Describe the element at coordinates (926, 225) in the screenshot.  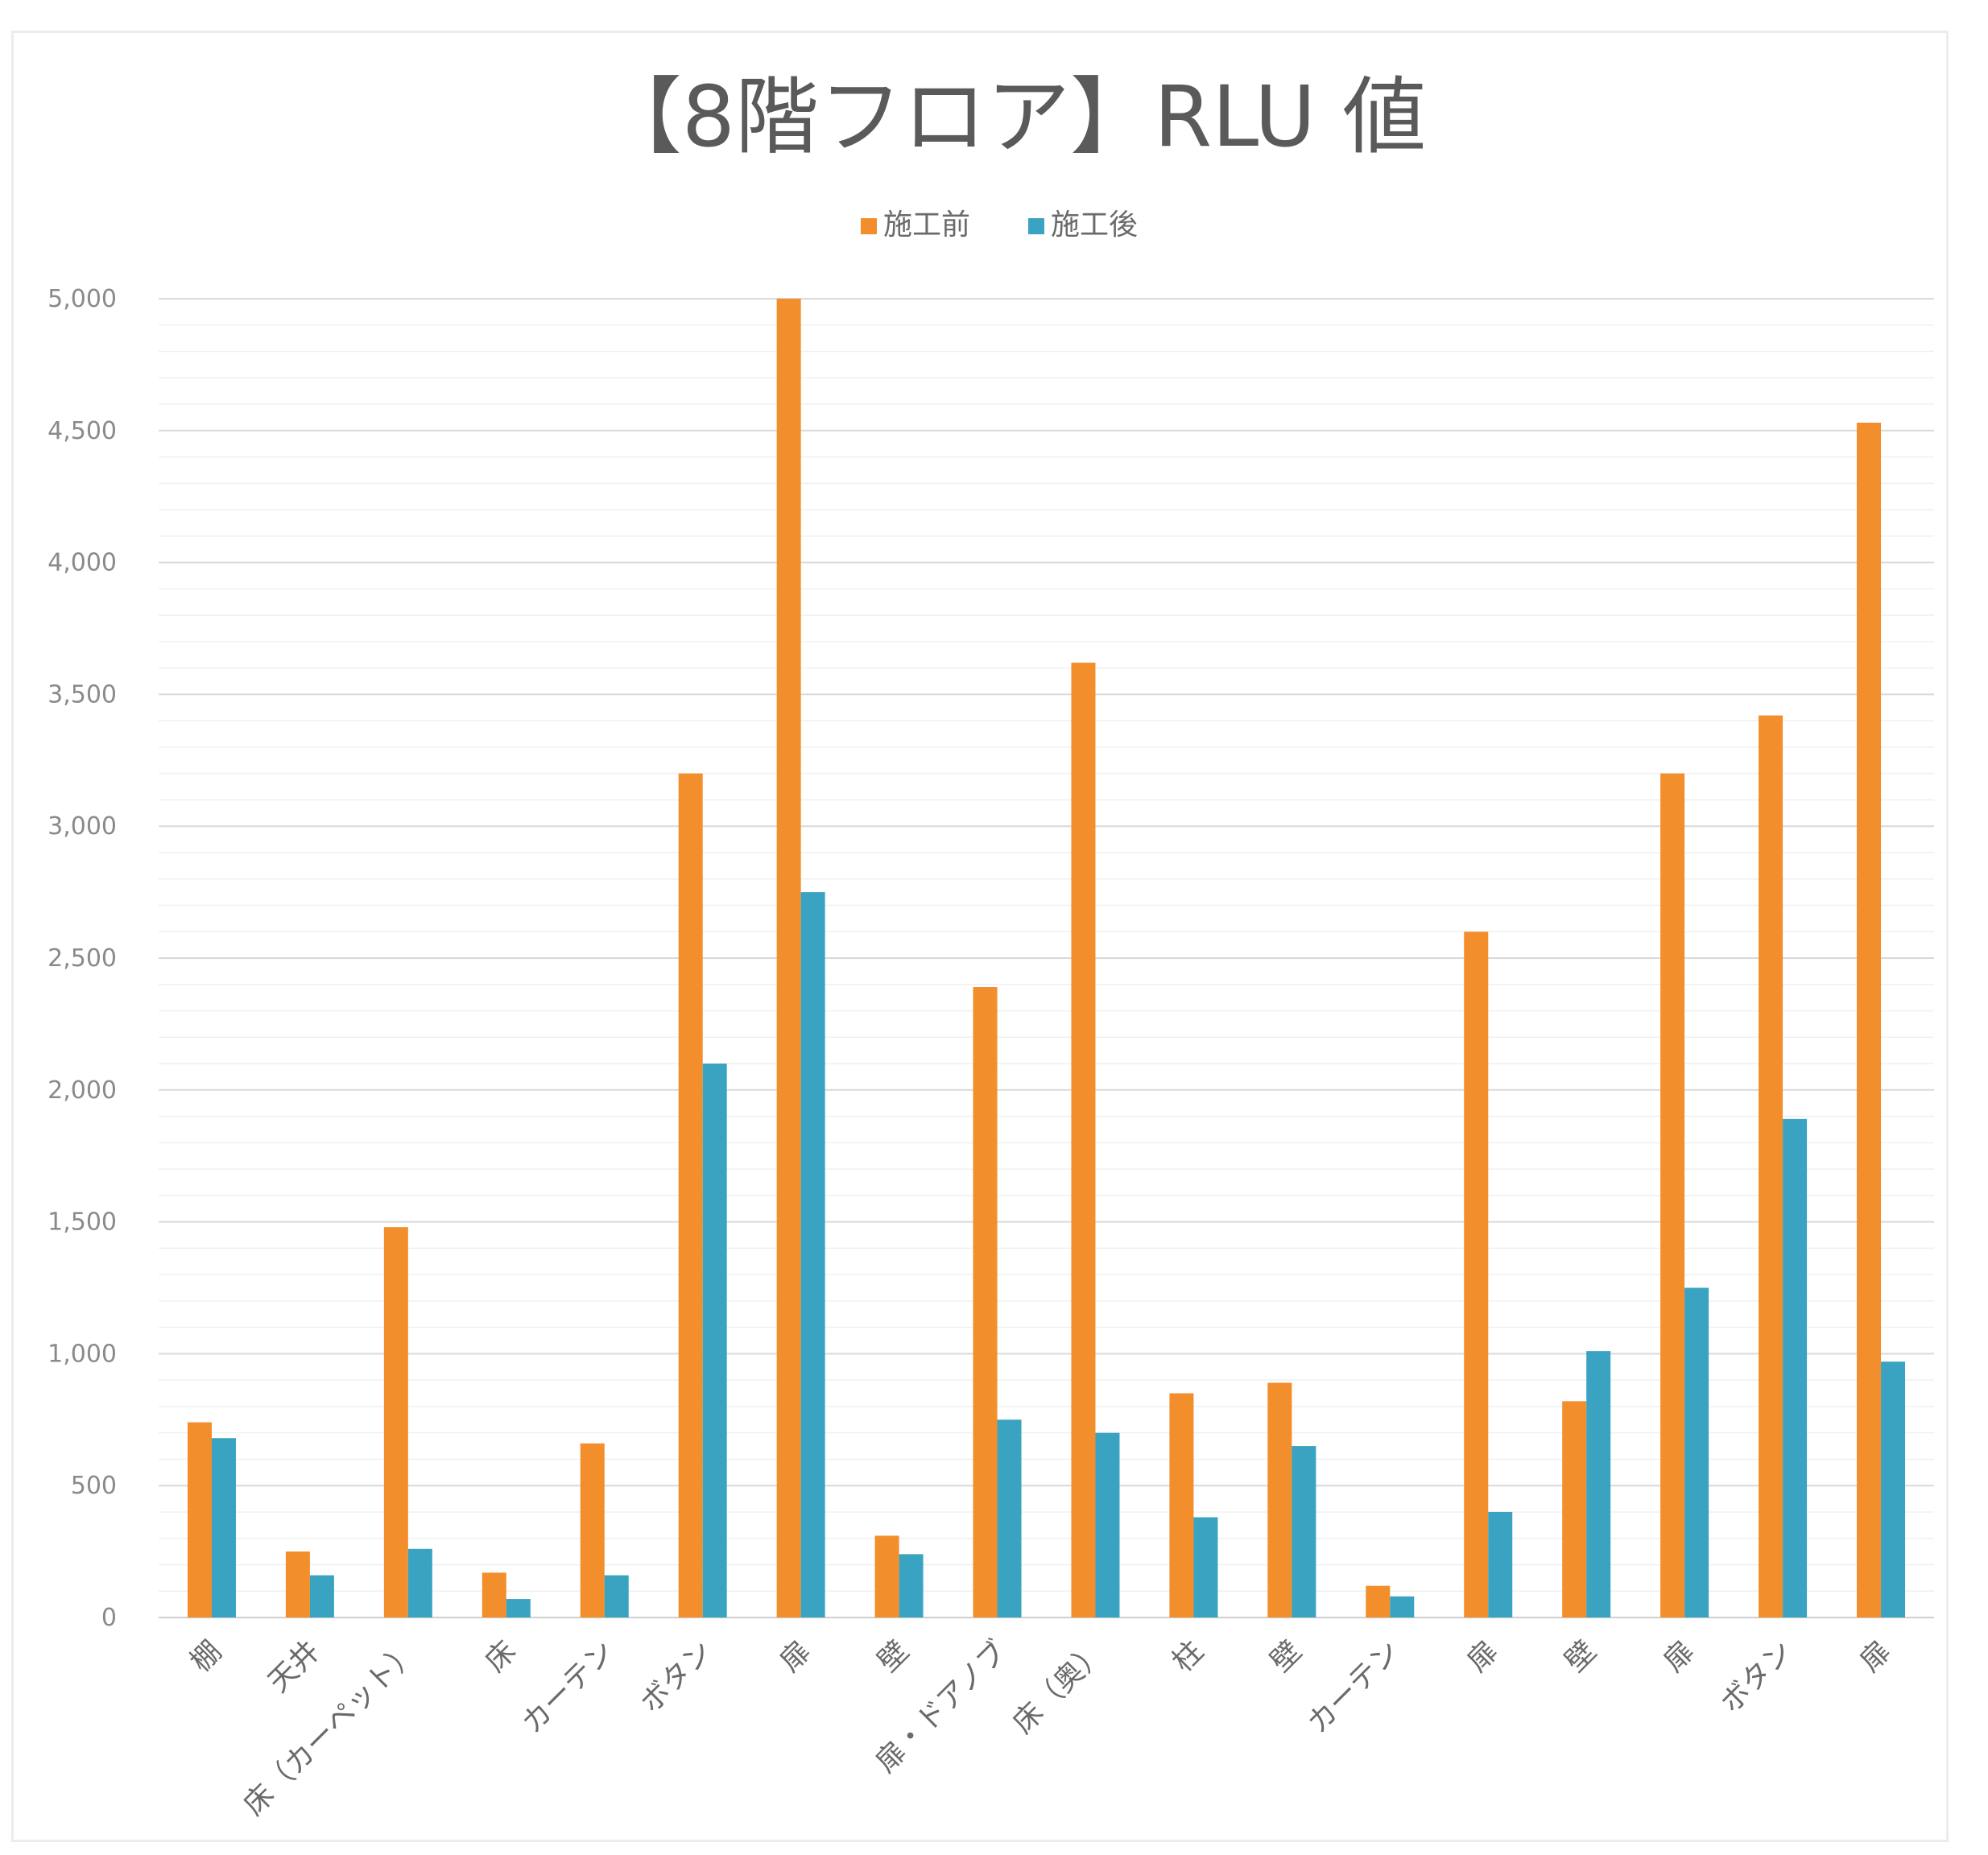
I see `legend-label: 施工前` at that location.